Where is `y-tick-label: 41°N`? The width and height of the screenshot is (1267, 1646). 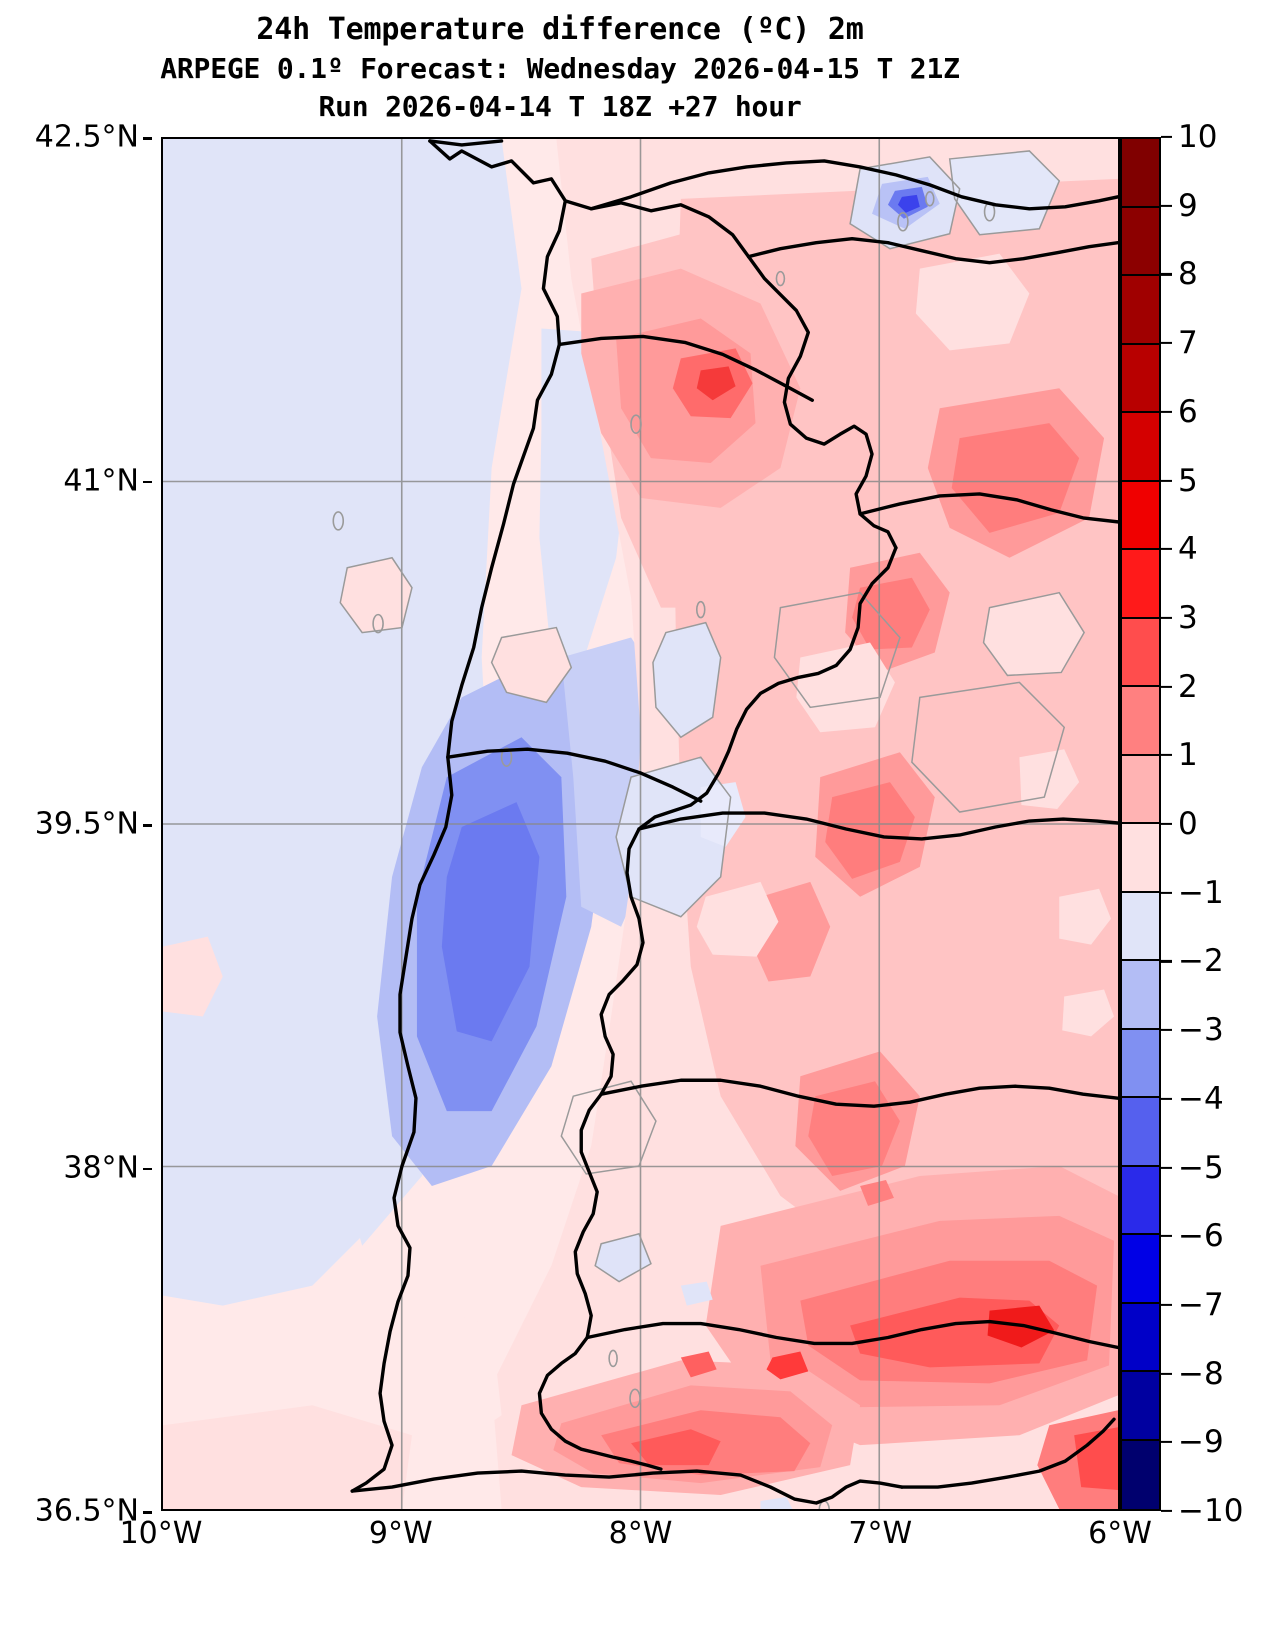 y-tick-label: 41°N is located at coordinates (101, 480).